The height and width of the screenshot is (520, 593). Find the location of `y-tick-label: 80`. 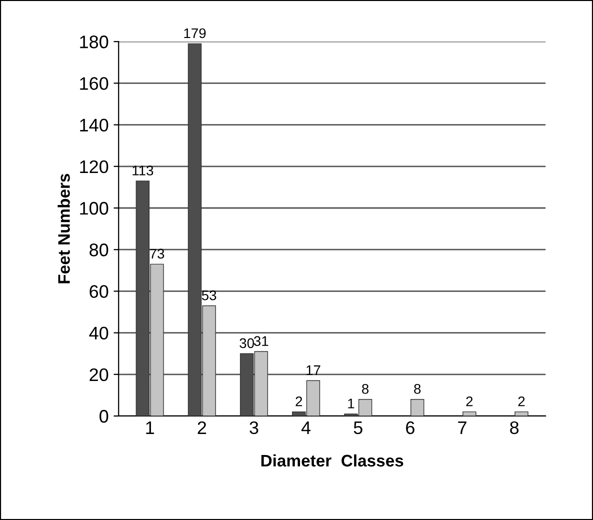

y-tick-label: 80 is located at coordinates (99, 250).